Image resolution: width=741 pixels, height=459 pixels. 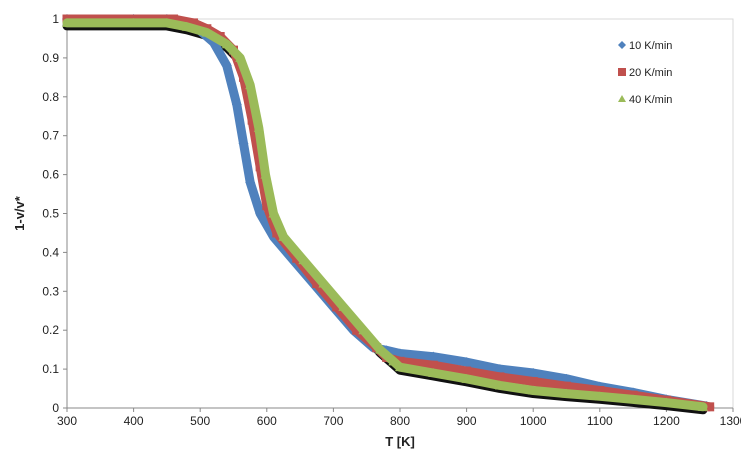 What do you see at coordinates (650, 73) in the screenshot?
I see `legend-label-2: 20 K/min` at bounding box center [650, 73].